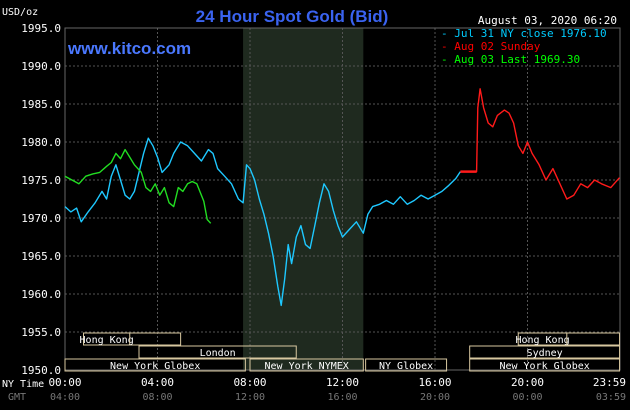  I want to click on unit-label: USD/oz, so click(20, 12).